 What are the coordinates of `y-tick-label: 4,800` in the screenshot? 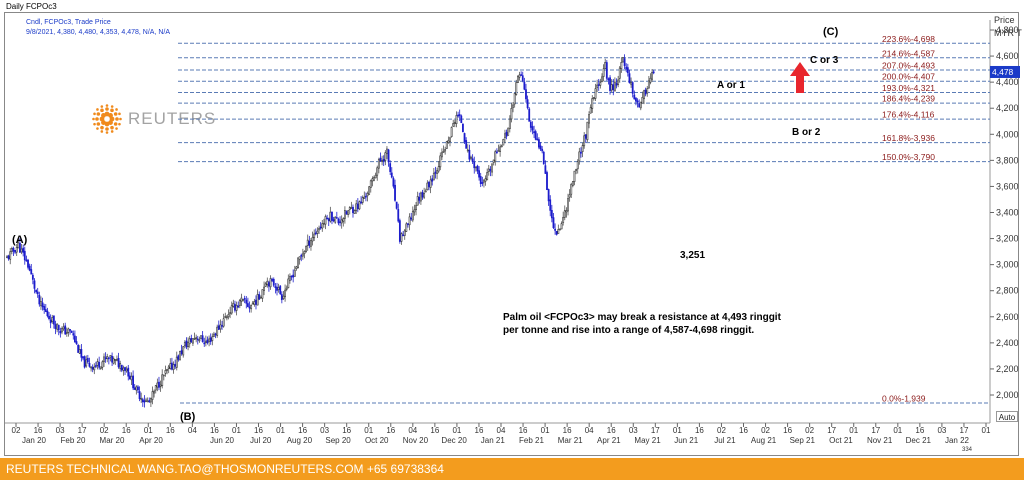 It's located at (1007, 30).